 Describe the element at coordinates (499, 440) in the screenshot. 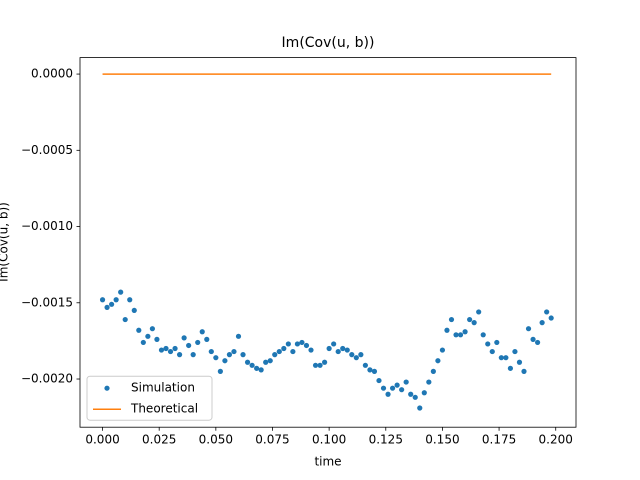

I see `x-tick-label: 0.175` at that location.